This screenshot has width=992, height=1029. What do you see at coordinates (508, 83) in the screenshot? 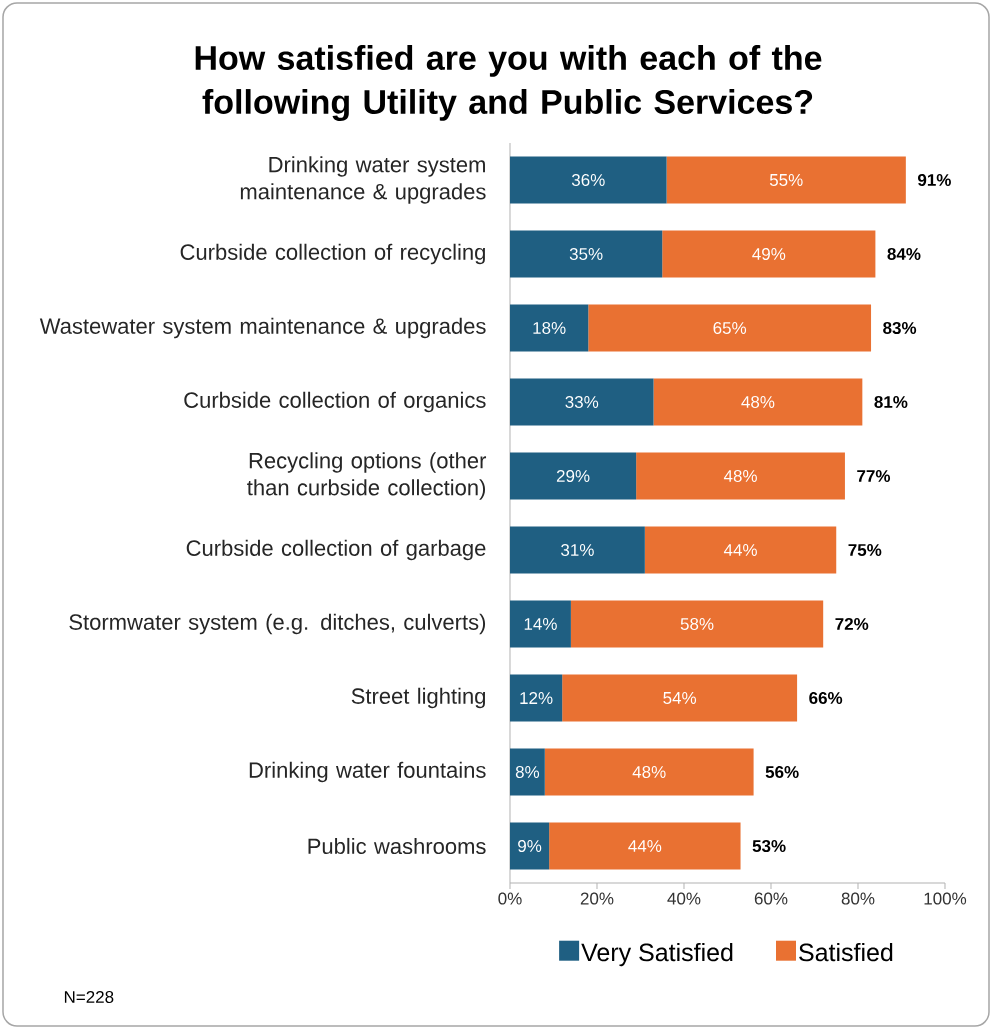
I see `chart-title: How satisfied are you with each of the following Utility and Public Services?` at bounding box center [508, 83].